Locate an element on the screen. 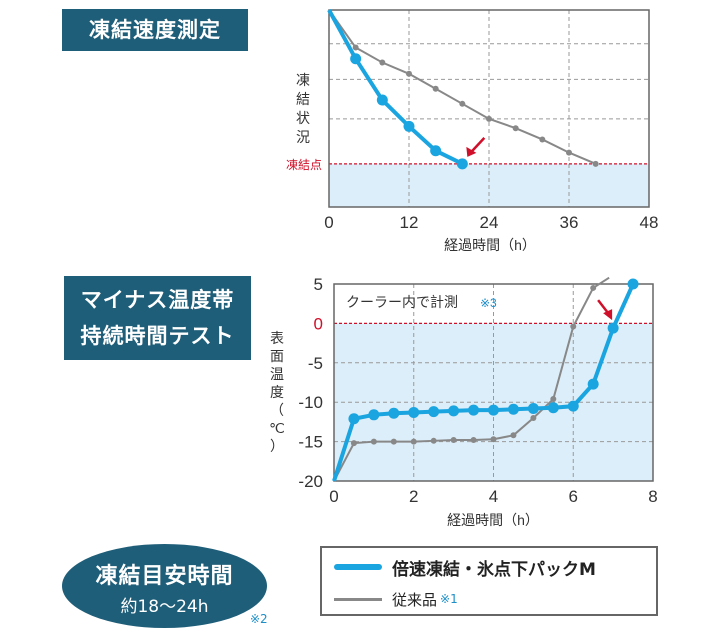  c1-plot-frame is located at coordinates (489, 108).